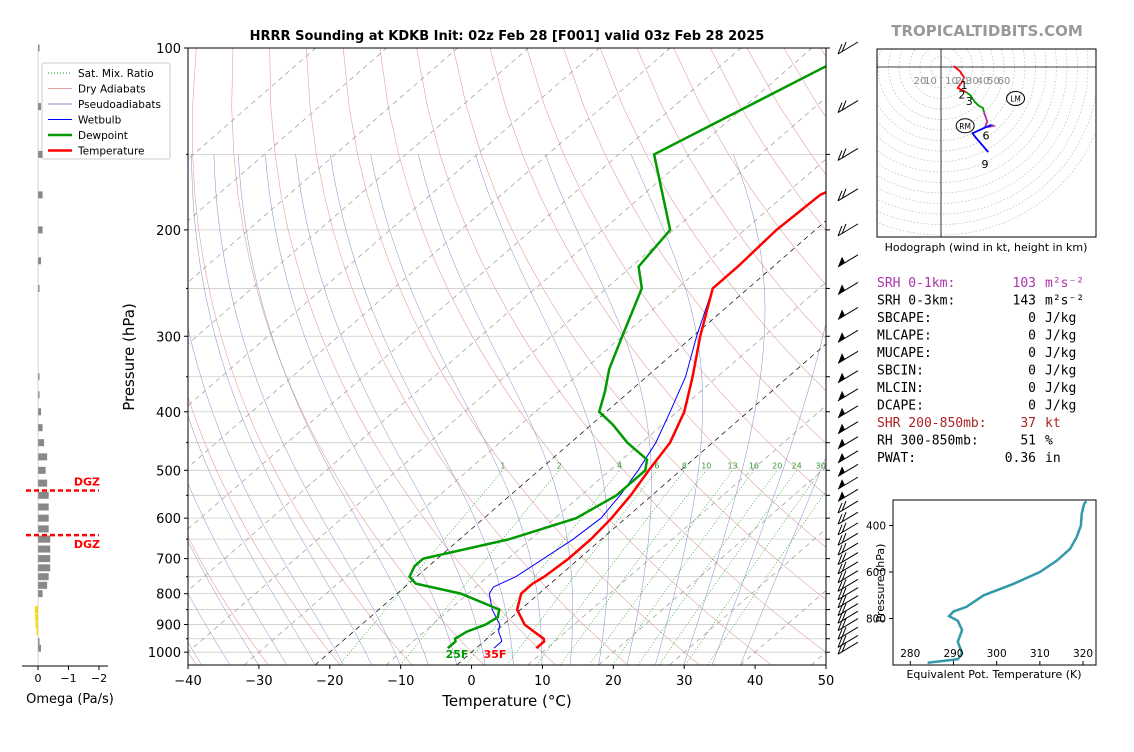 The image size is (1134, 752). I want to click on skewt-ylabel: Pressure (hPa), so click(129, 357).